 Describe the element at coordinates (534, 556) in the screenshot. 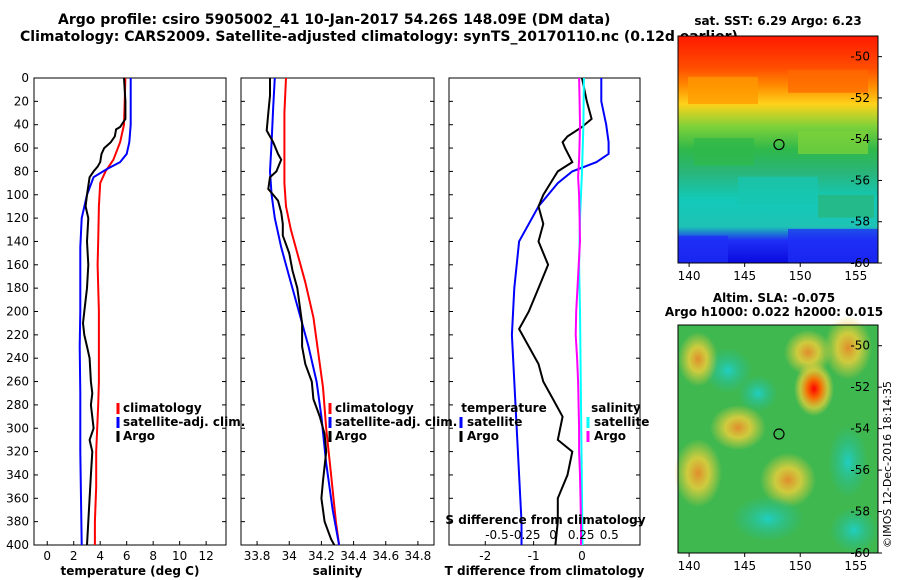

I see `x-tick-label: -1` at that location.